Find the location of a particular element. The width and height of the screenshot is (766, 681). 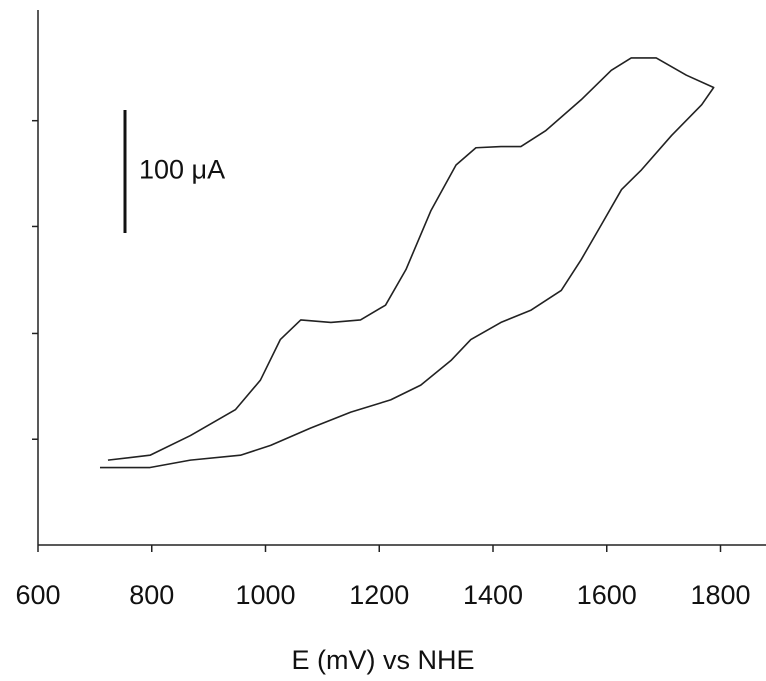

x-tick-label: 1200 is located at coordinates (379, 595).